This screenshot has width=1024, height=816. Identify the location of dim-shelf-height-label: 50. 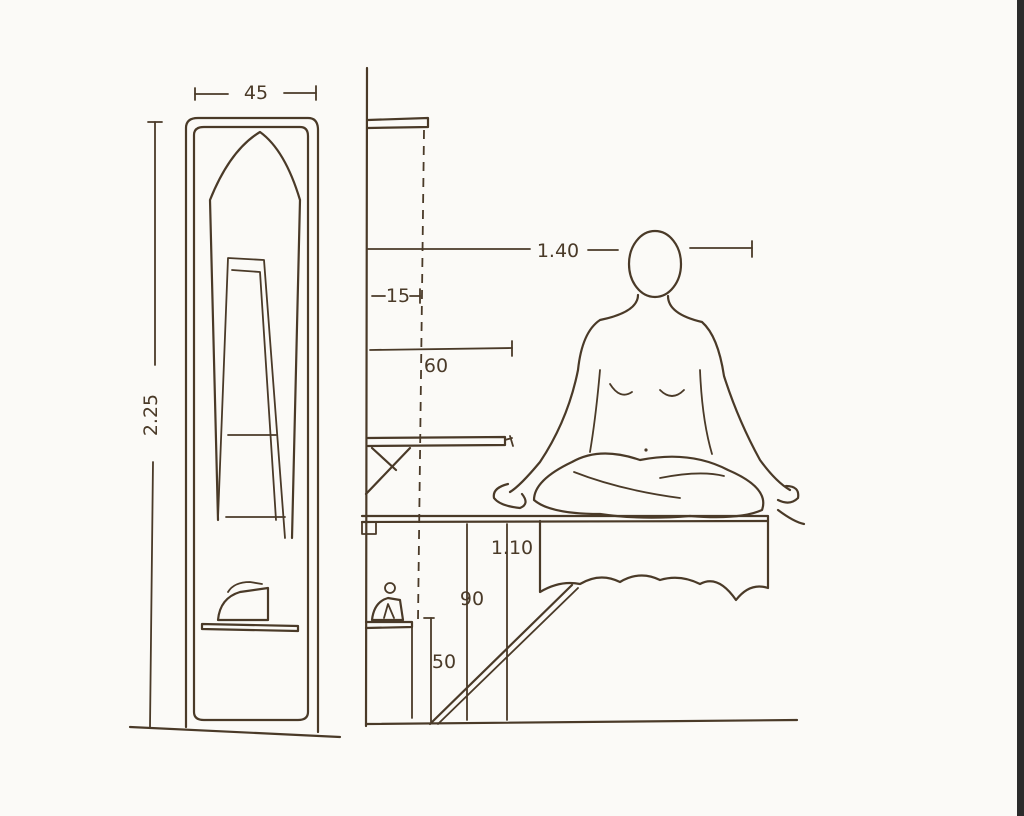
(444, 662).